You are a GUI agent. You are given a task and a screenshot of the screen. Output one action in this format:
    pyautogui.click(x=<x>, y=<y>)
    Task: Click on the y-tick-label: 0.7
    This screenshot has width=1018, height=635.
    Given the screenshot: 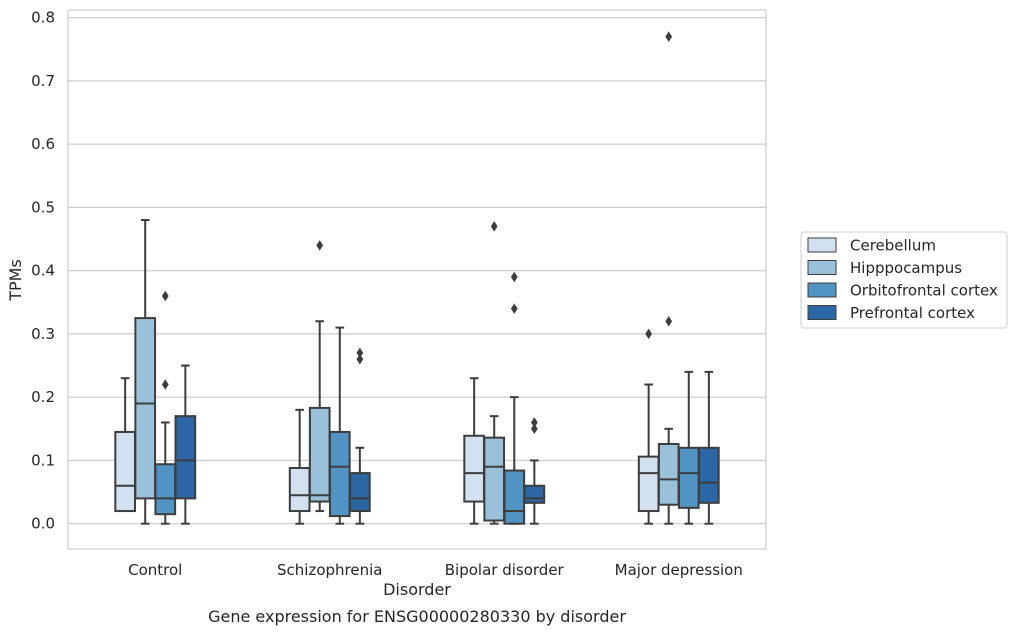 What is the action you would take?
    pyautogui.click(x=43, y=81)
    